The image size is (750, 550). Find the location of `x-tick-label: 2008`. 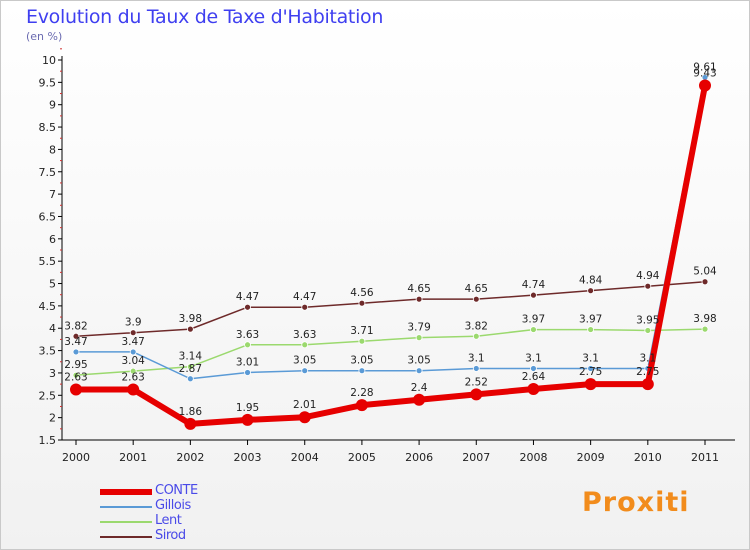

x-tick-label: 2008 is located at coordinates (533, 457).